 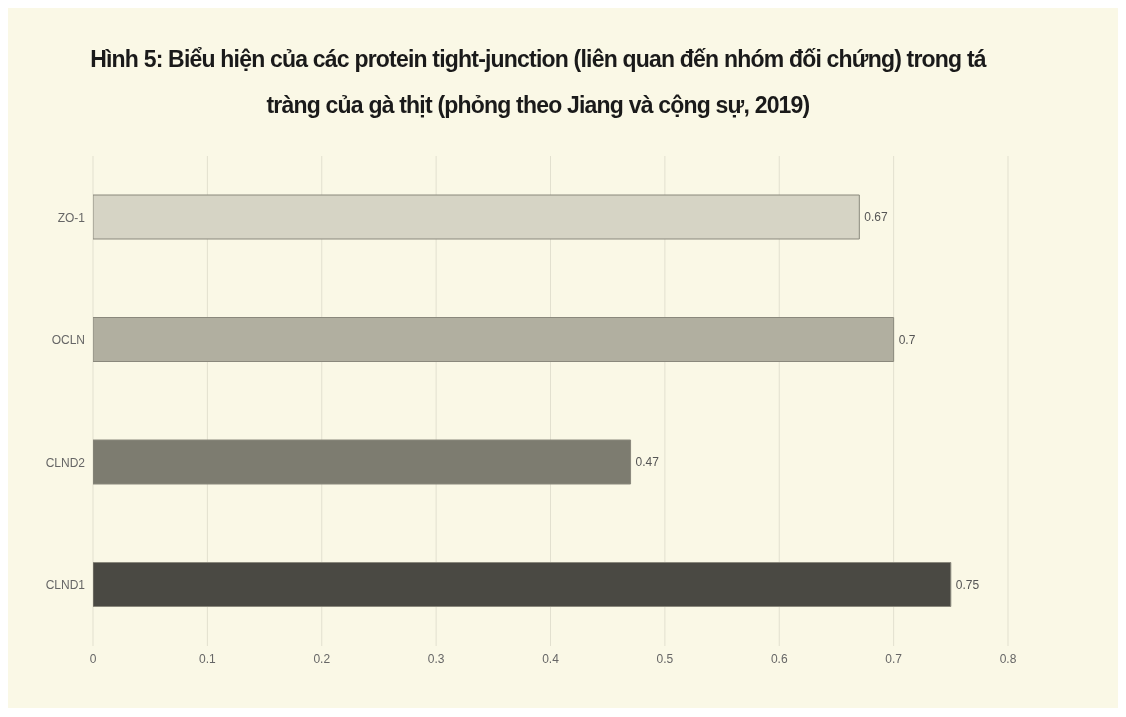 I want to click on x-tick-label: 0.7, so click(x=894, y=658).